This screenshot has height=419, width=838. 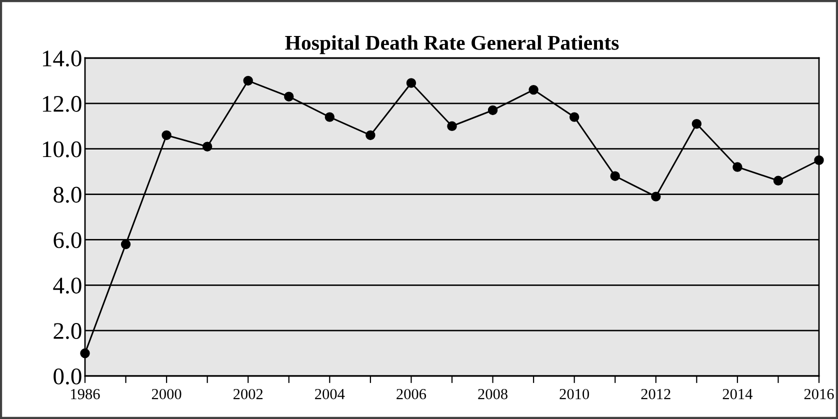 What do you see at coordinates (819, 394) in the screenshot?
I see `x-tick-label: 2016` at bounding box center [819, 394].